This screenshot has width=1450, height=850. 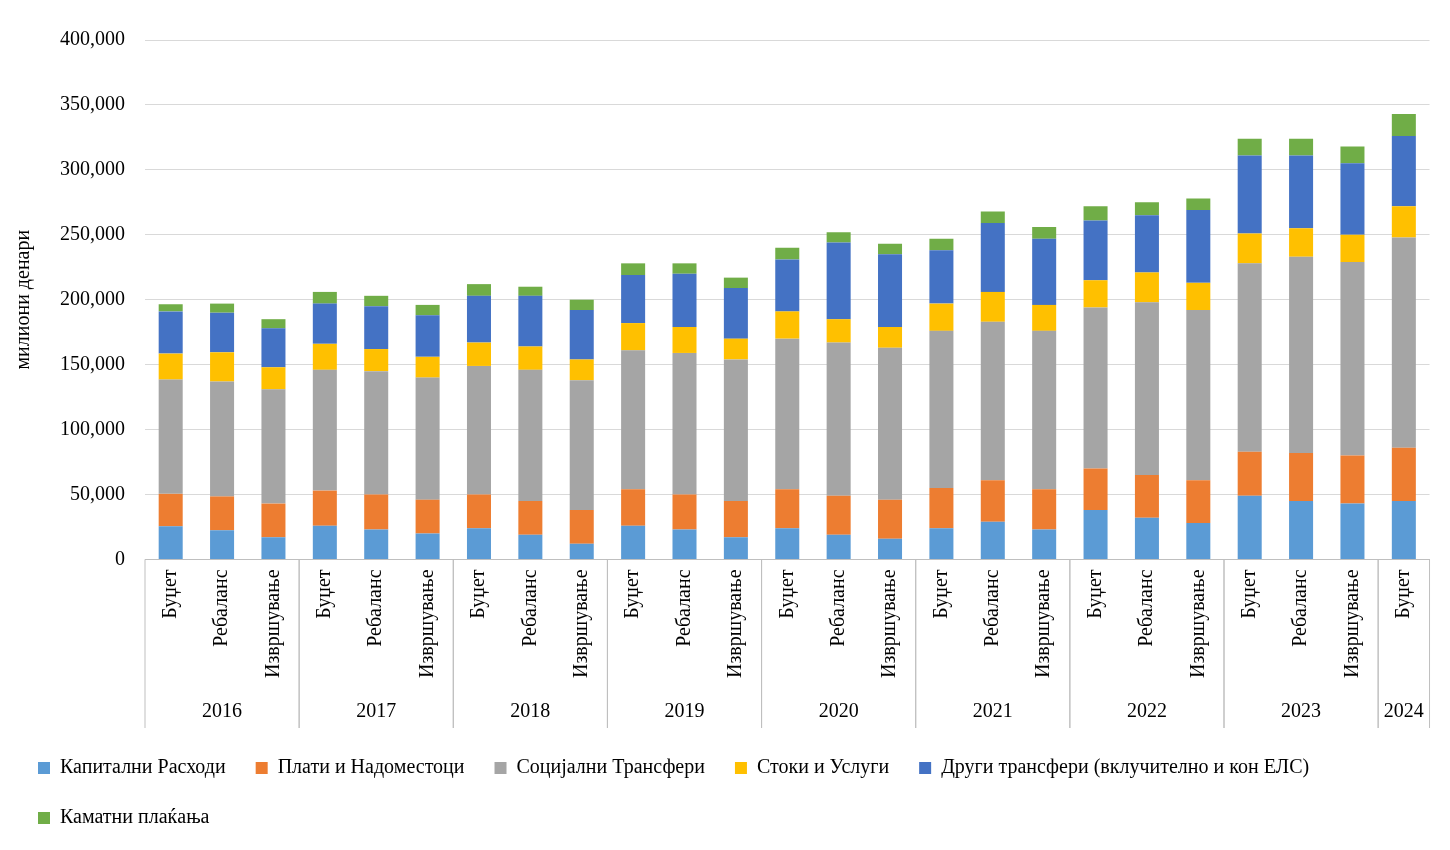 I want to click on y-tick-label: 400,000, so click(x=92, y=38).